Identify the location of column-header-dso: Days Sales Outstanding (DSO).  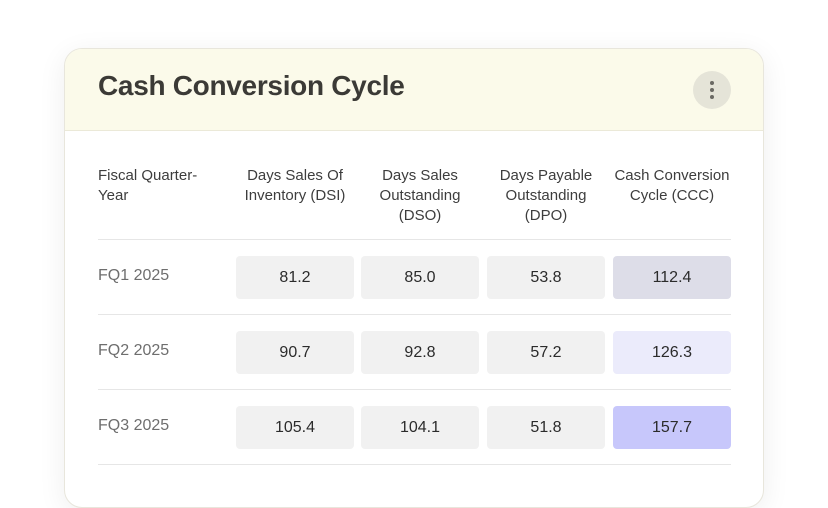
(420, 195).